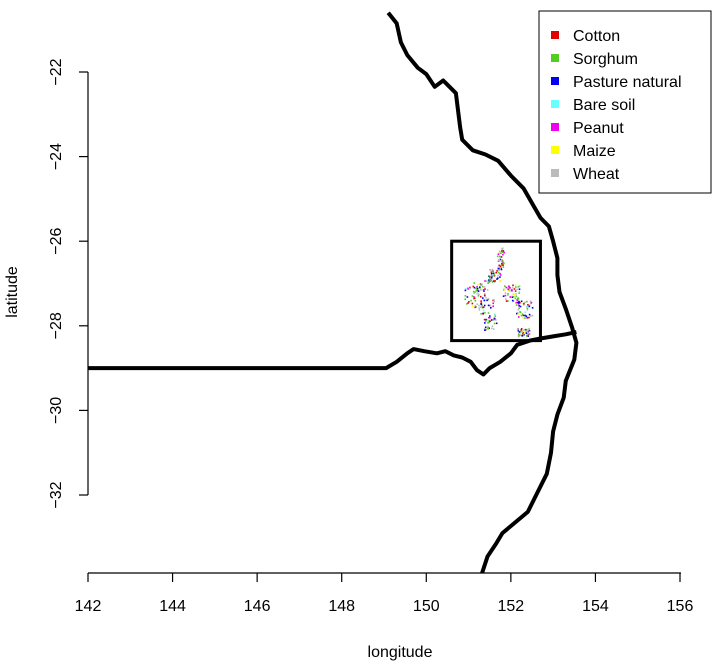 The width and height of the screenshot is (720, 668). I want to click on legend-label: Cotton, so click(596, 36).